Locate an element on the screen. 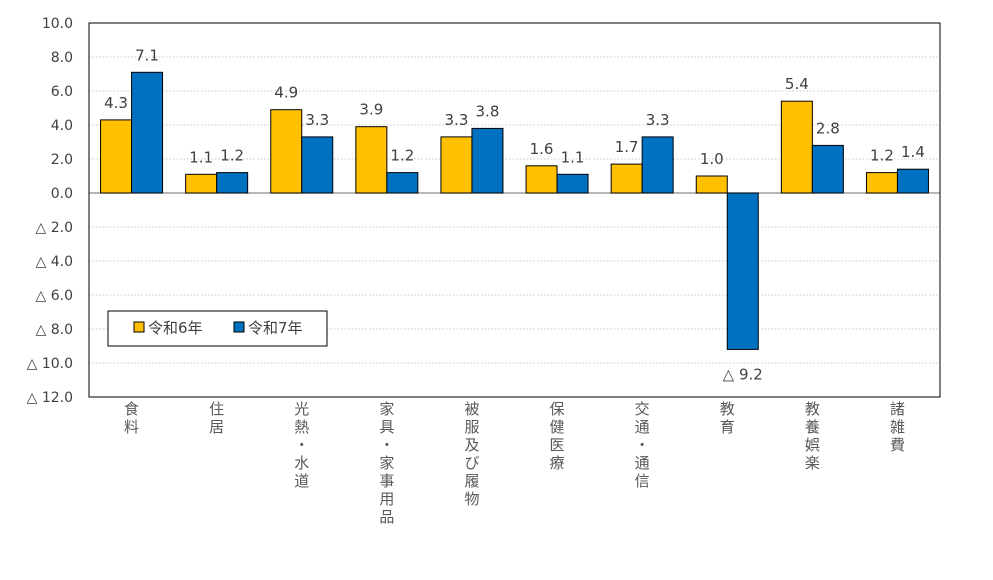 The height and width of the screenshot is (580, 993). category-label: 教育 is located at coordinates (727, 418).